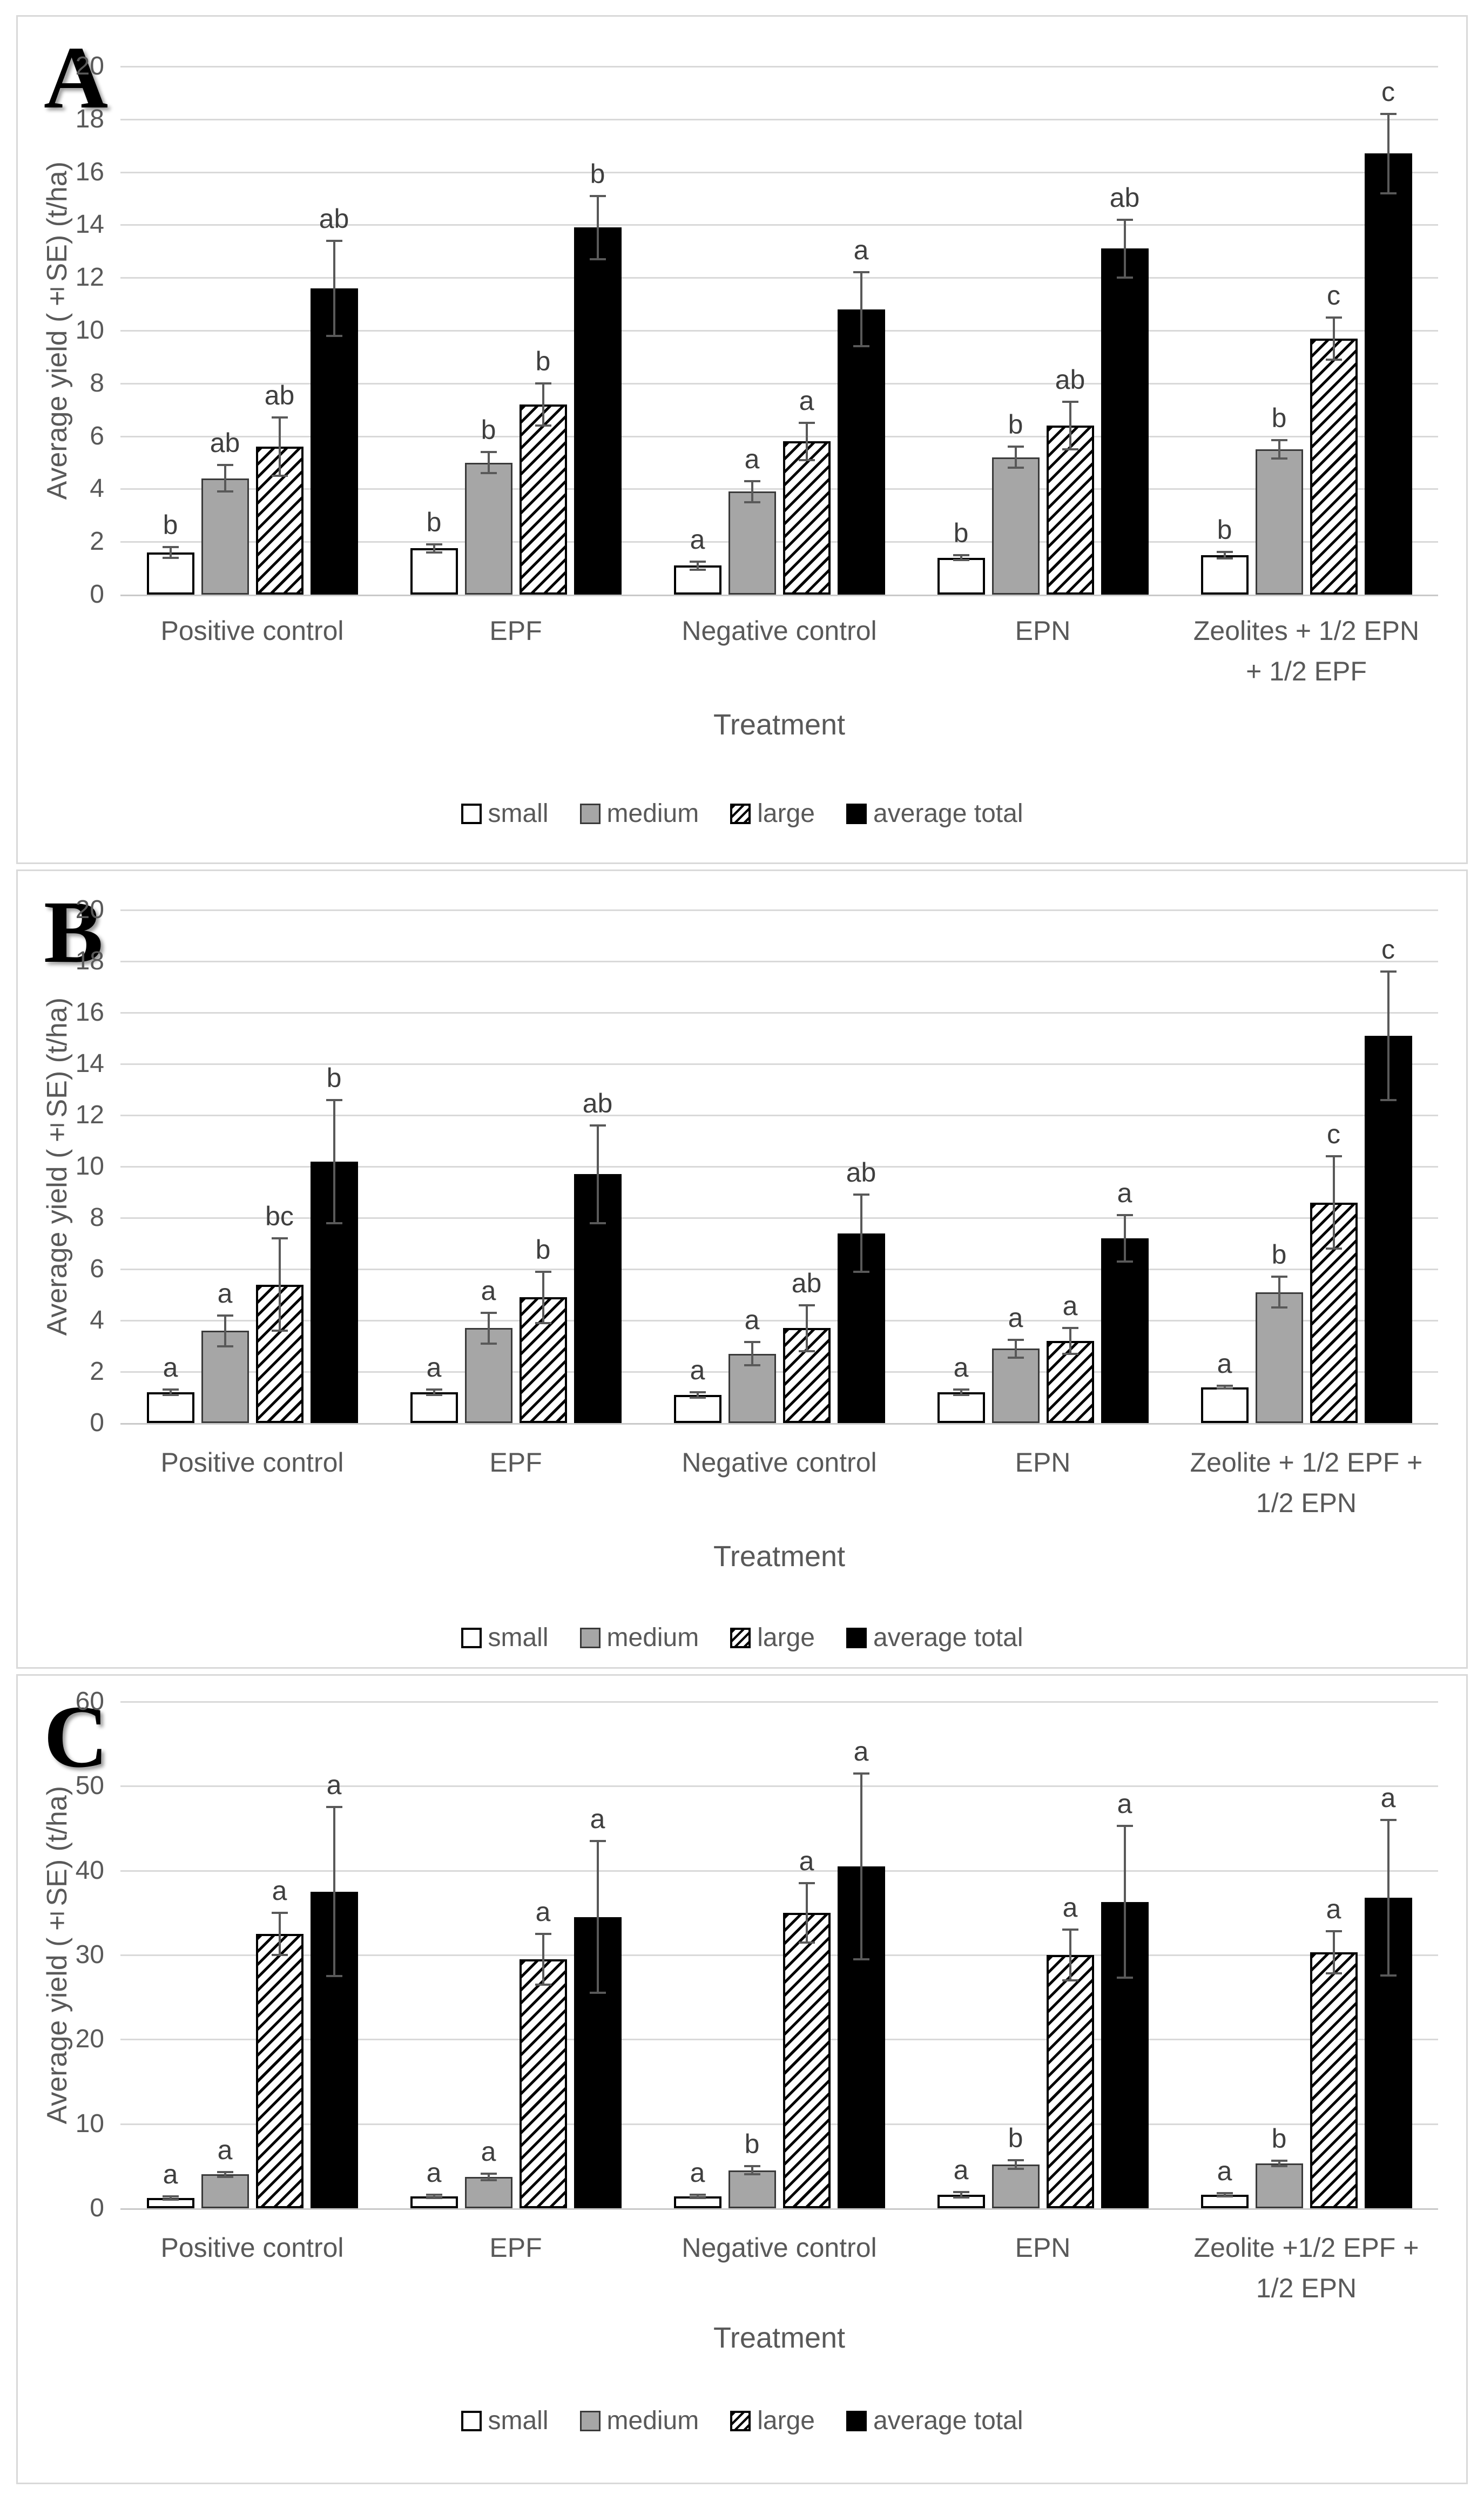  I want to click on y-tick-label: 6, so click(97, 1269).